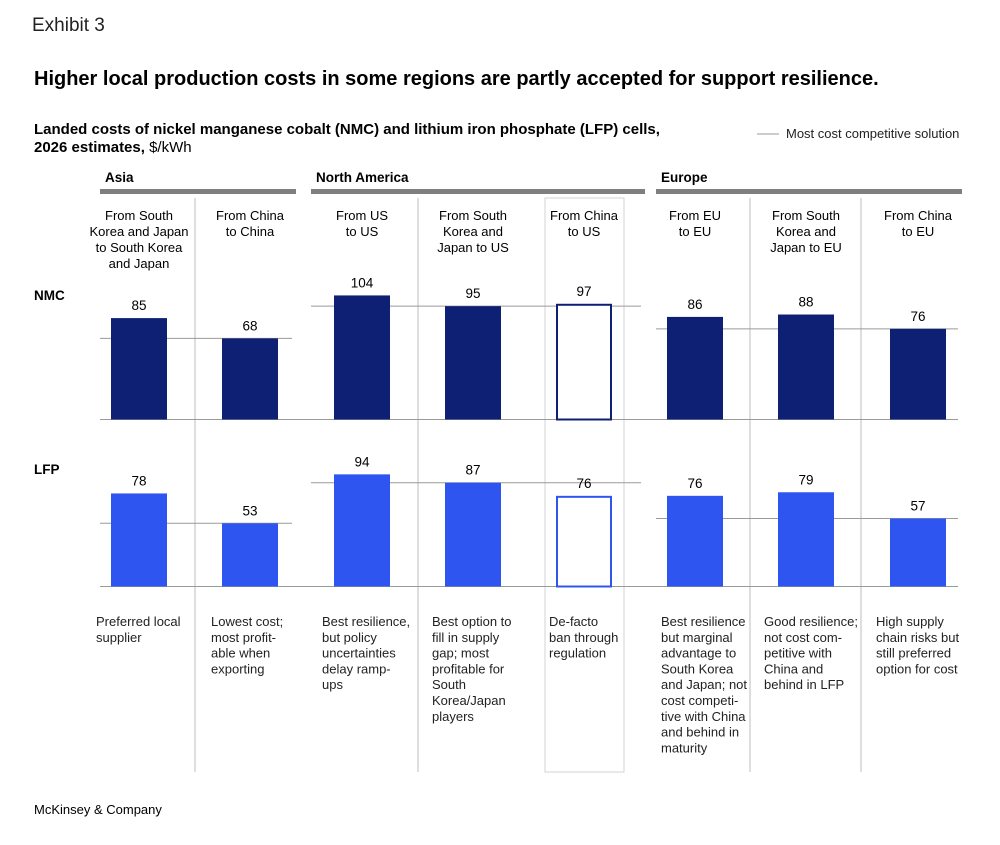 The width and height of the screenshot is (1000, 845). What do you see at coordinates (466, 637) in the screenshot?
I see `note-3-1: fill in supply` at bounding box center [466, 637].